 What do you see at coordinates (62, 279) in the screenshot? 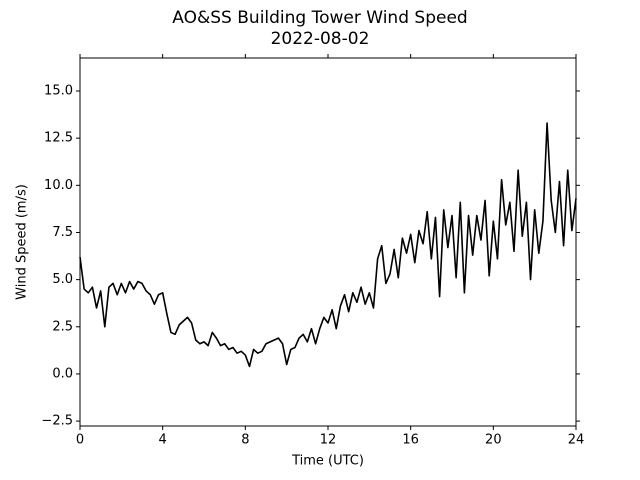
I see `y-tick-label: 5.0` at bounding box center [62, 279].